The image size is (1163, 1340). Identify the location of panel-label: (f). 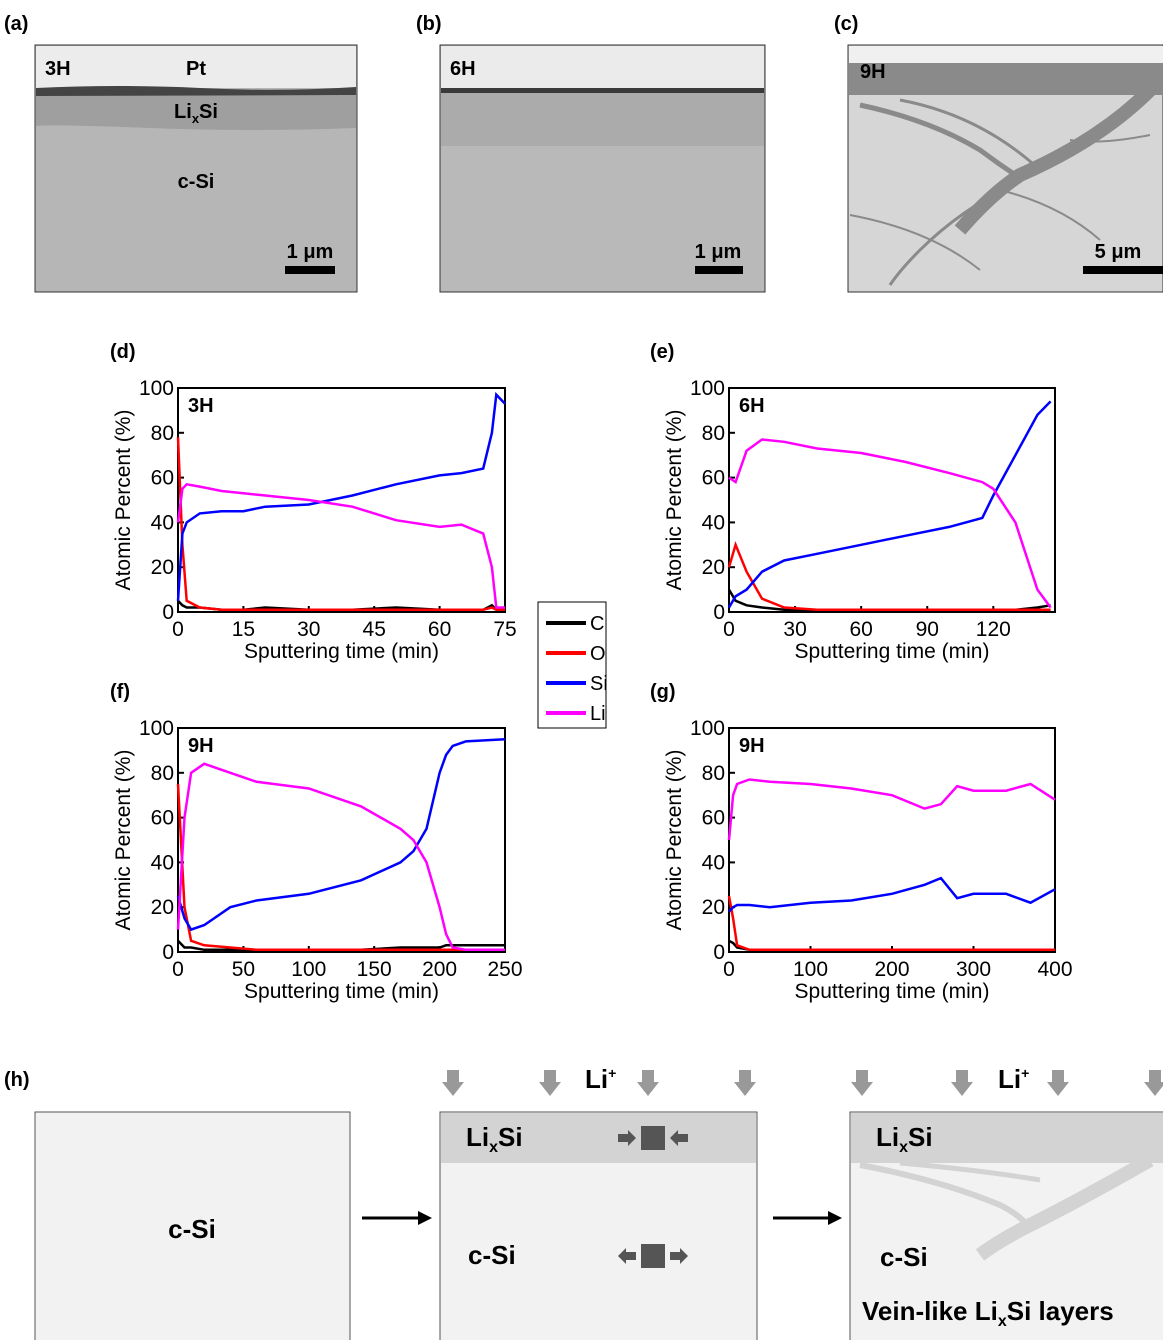
(120, 692).